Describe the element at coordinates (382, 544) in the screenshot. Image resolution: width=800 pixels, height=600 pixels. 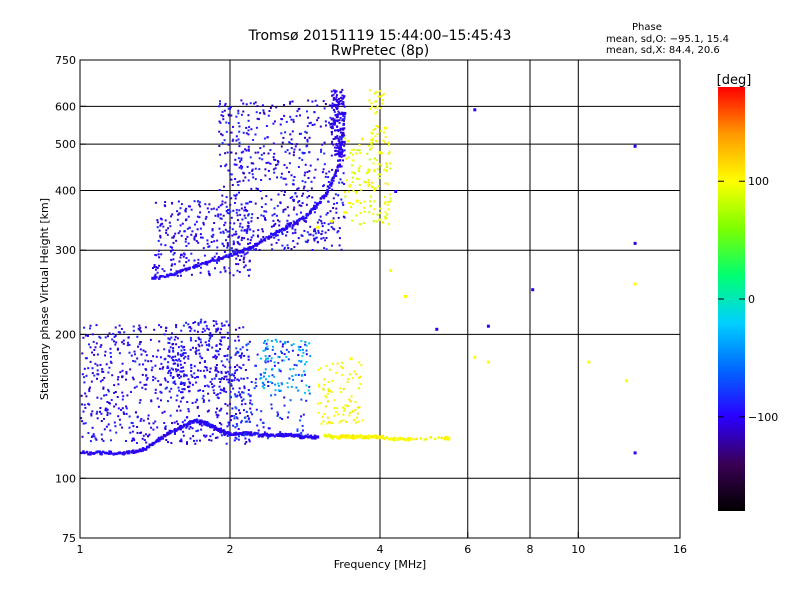
I see `x-axis-ticks: 1 2 4 6 8 10 16` at that location.